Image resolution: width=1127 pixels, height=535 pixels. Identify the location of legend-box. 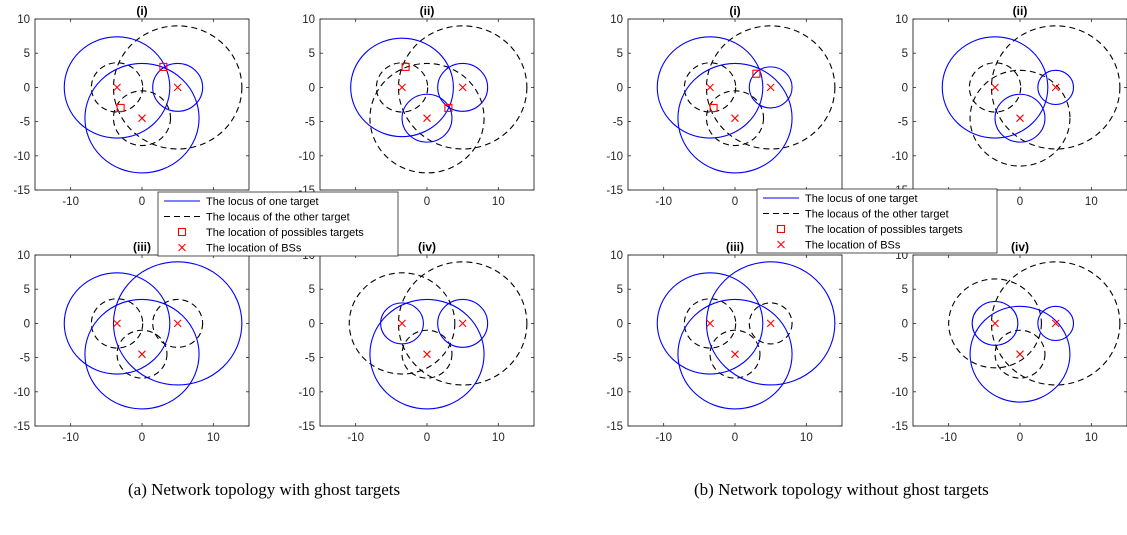
(877, 221).